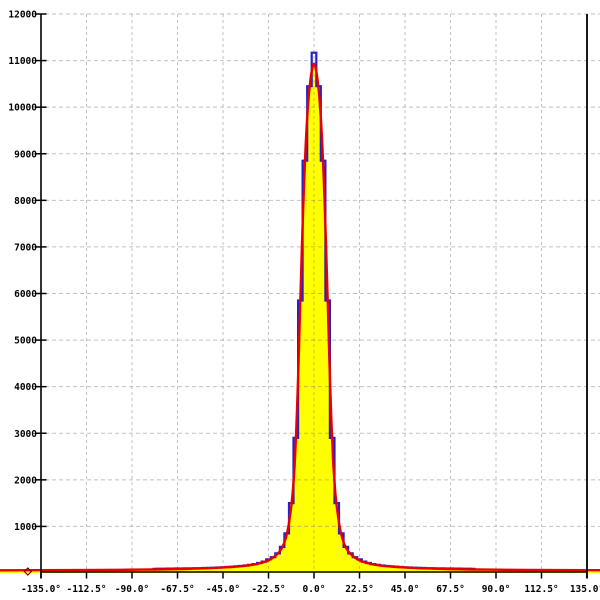 The width and height of the screenshot is (600, 600). Describe the element at coordinates (25, 247) in the screenshot. I see `y-tick-label: 7000` at that location.